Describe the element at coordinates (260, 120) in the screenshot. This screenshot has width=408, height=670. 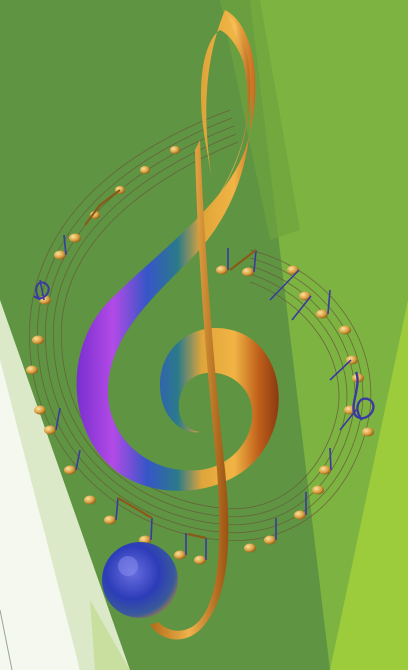
I see `background-stripe` at that location.